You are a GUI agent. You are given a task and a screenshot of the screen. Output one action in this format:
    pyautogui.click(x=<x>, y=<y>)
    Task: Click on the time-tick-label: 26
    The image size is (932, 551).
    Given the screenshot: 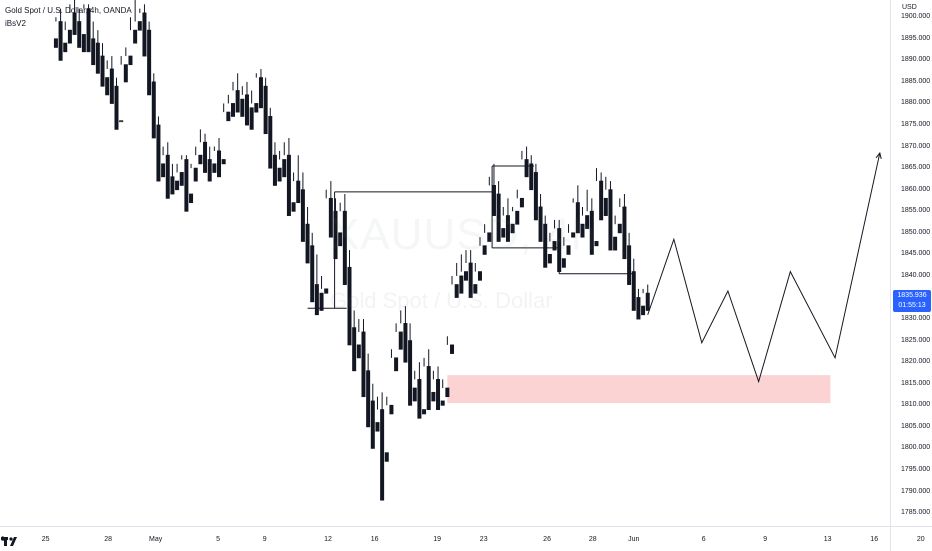 What is the action you would take?
    pyautogui.click(x=547, y=539)
    